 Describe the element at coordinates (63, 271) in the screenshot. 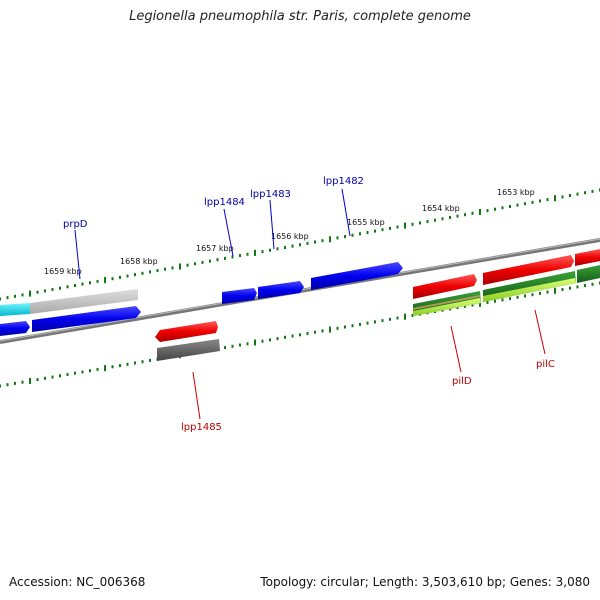

I see `scale-label: 1659 kbp` at that location.